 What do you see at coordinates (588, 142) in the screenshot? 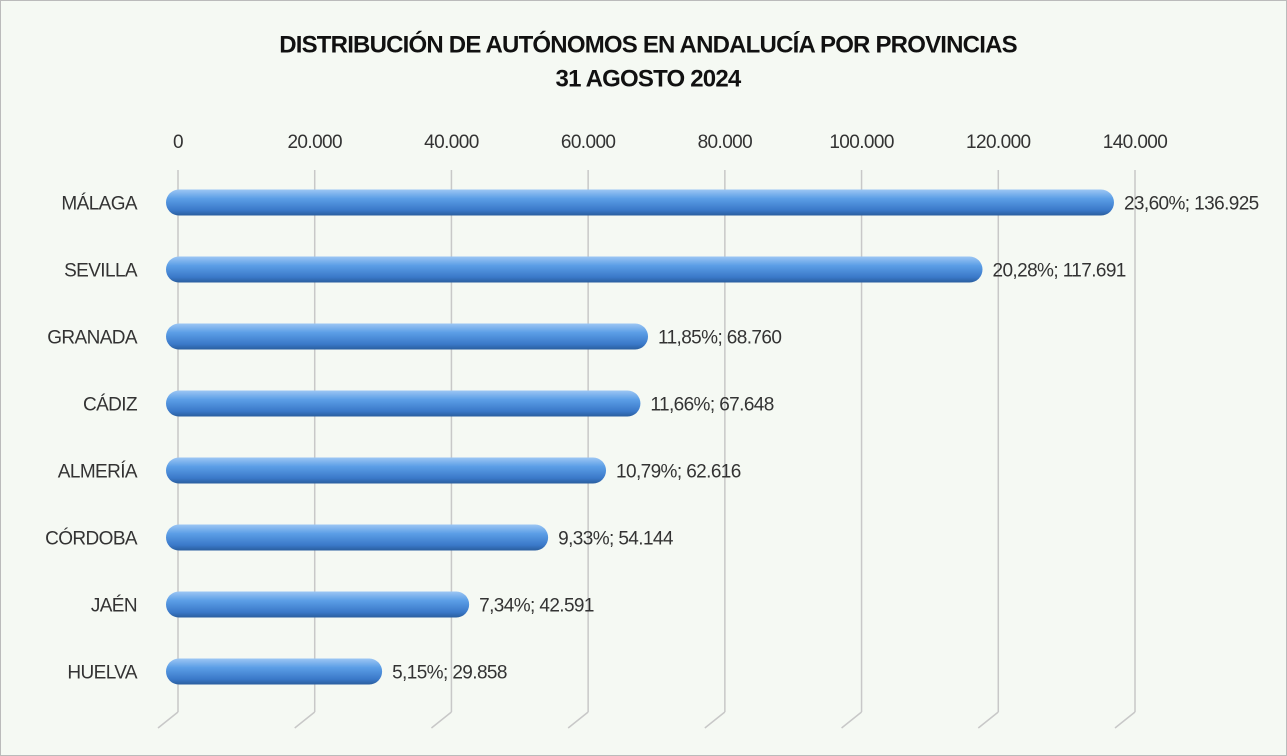
I see `x-tick-label: 60.000` at bounding box center [588, 142].